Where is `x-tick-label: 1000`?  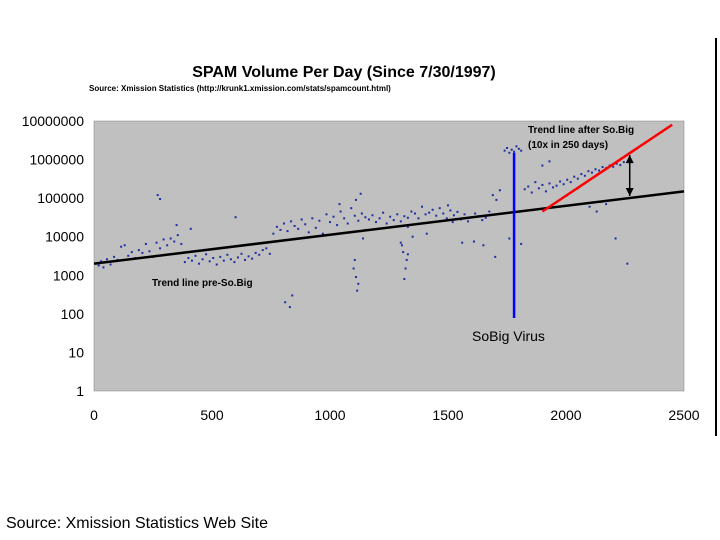 x-tick-label: 1000 is located at coordinates (329, 415).